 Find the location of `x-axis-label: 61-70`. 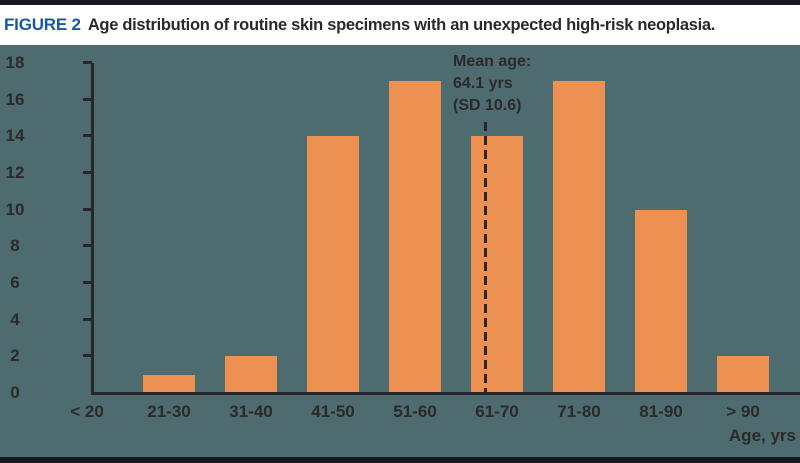

x-axis-label: 61-70 is located at coordinates (497, 411).